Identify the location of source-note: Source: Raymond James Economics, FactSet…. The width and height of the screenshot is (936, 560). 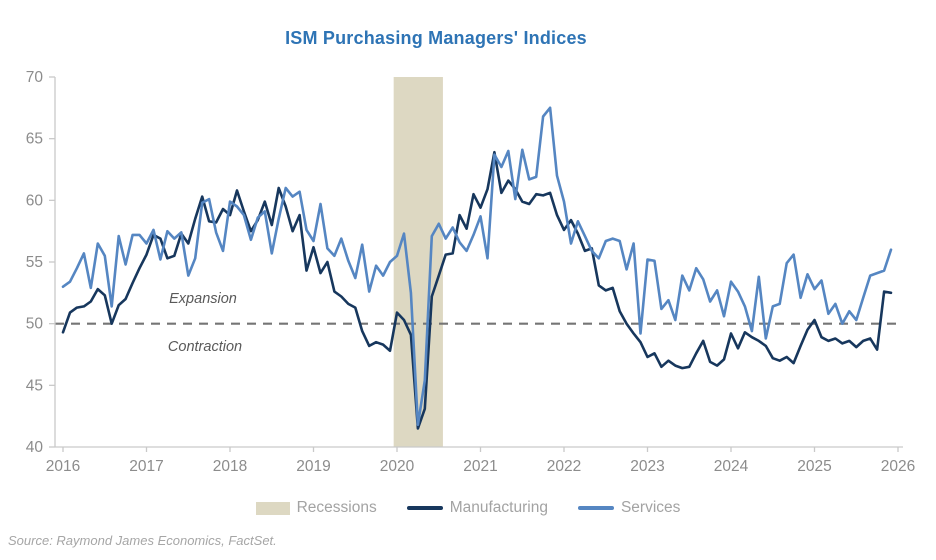
(142, 540).